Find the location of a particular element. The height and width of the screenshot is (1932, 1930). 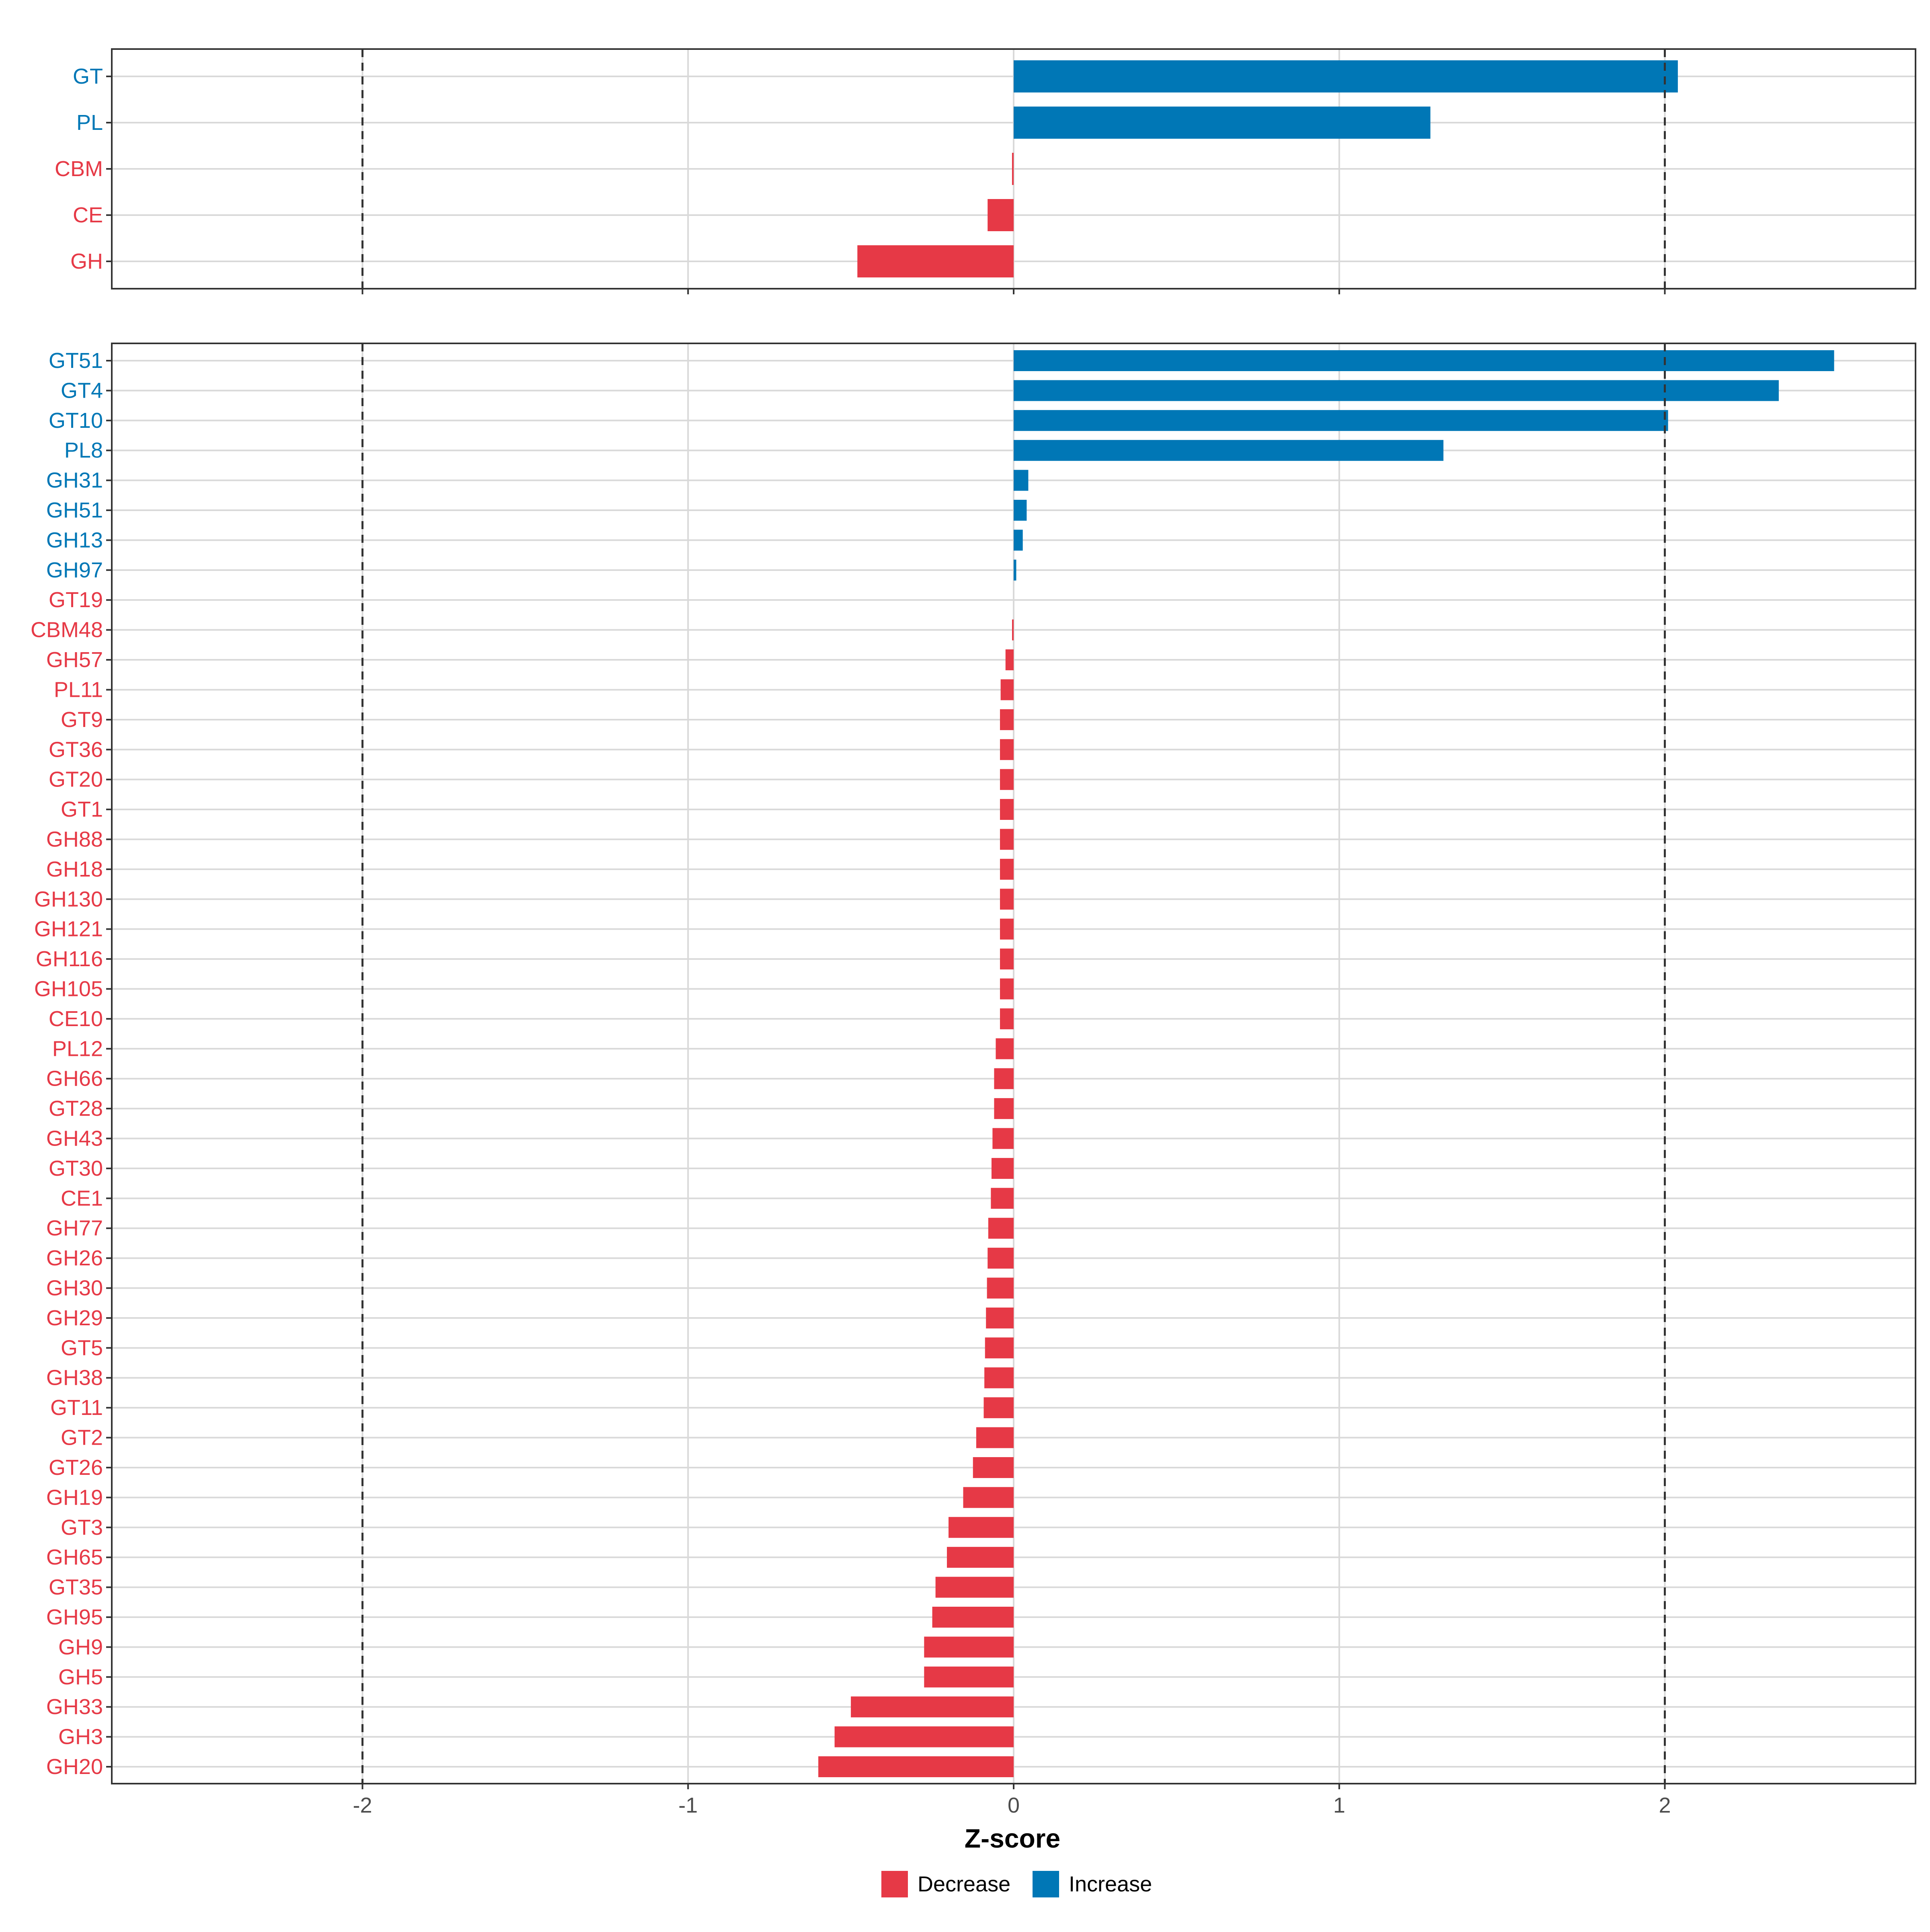

bar-gh19 is located at coordinates (989, 1497).